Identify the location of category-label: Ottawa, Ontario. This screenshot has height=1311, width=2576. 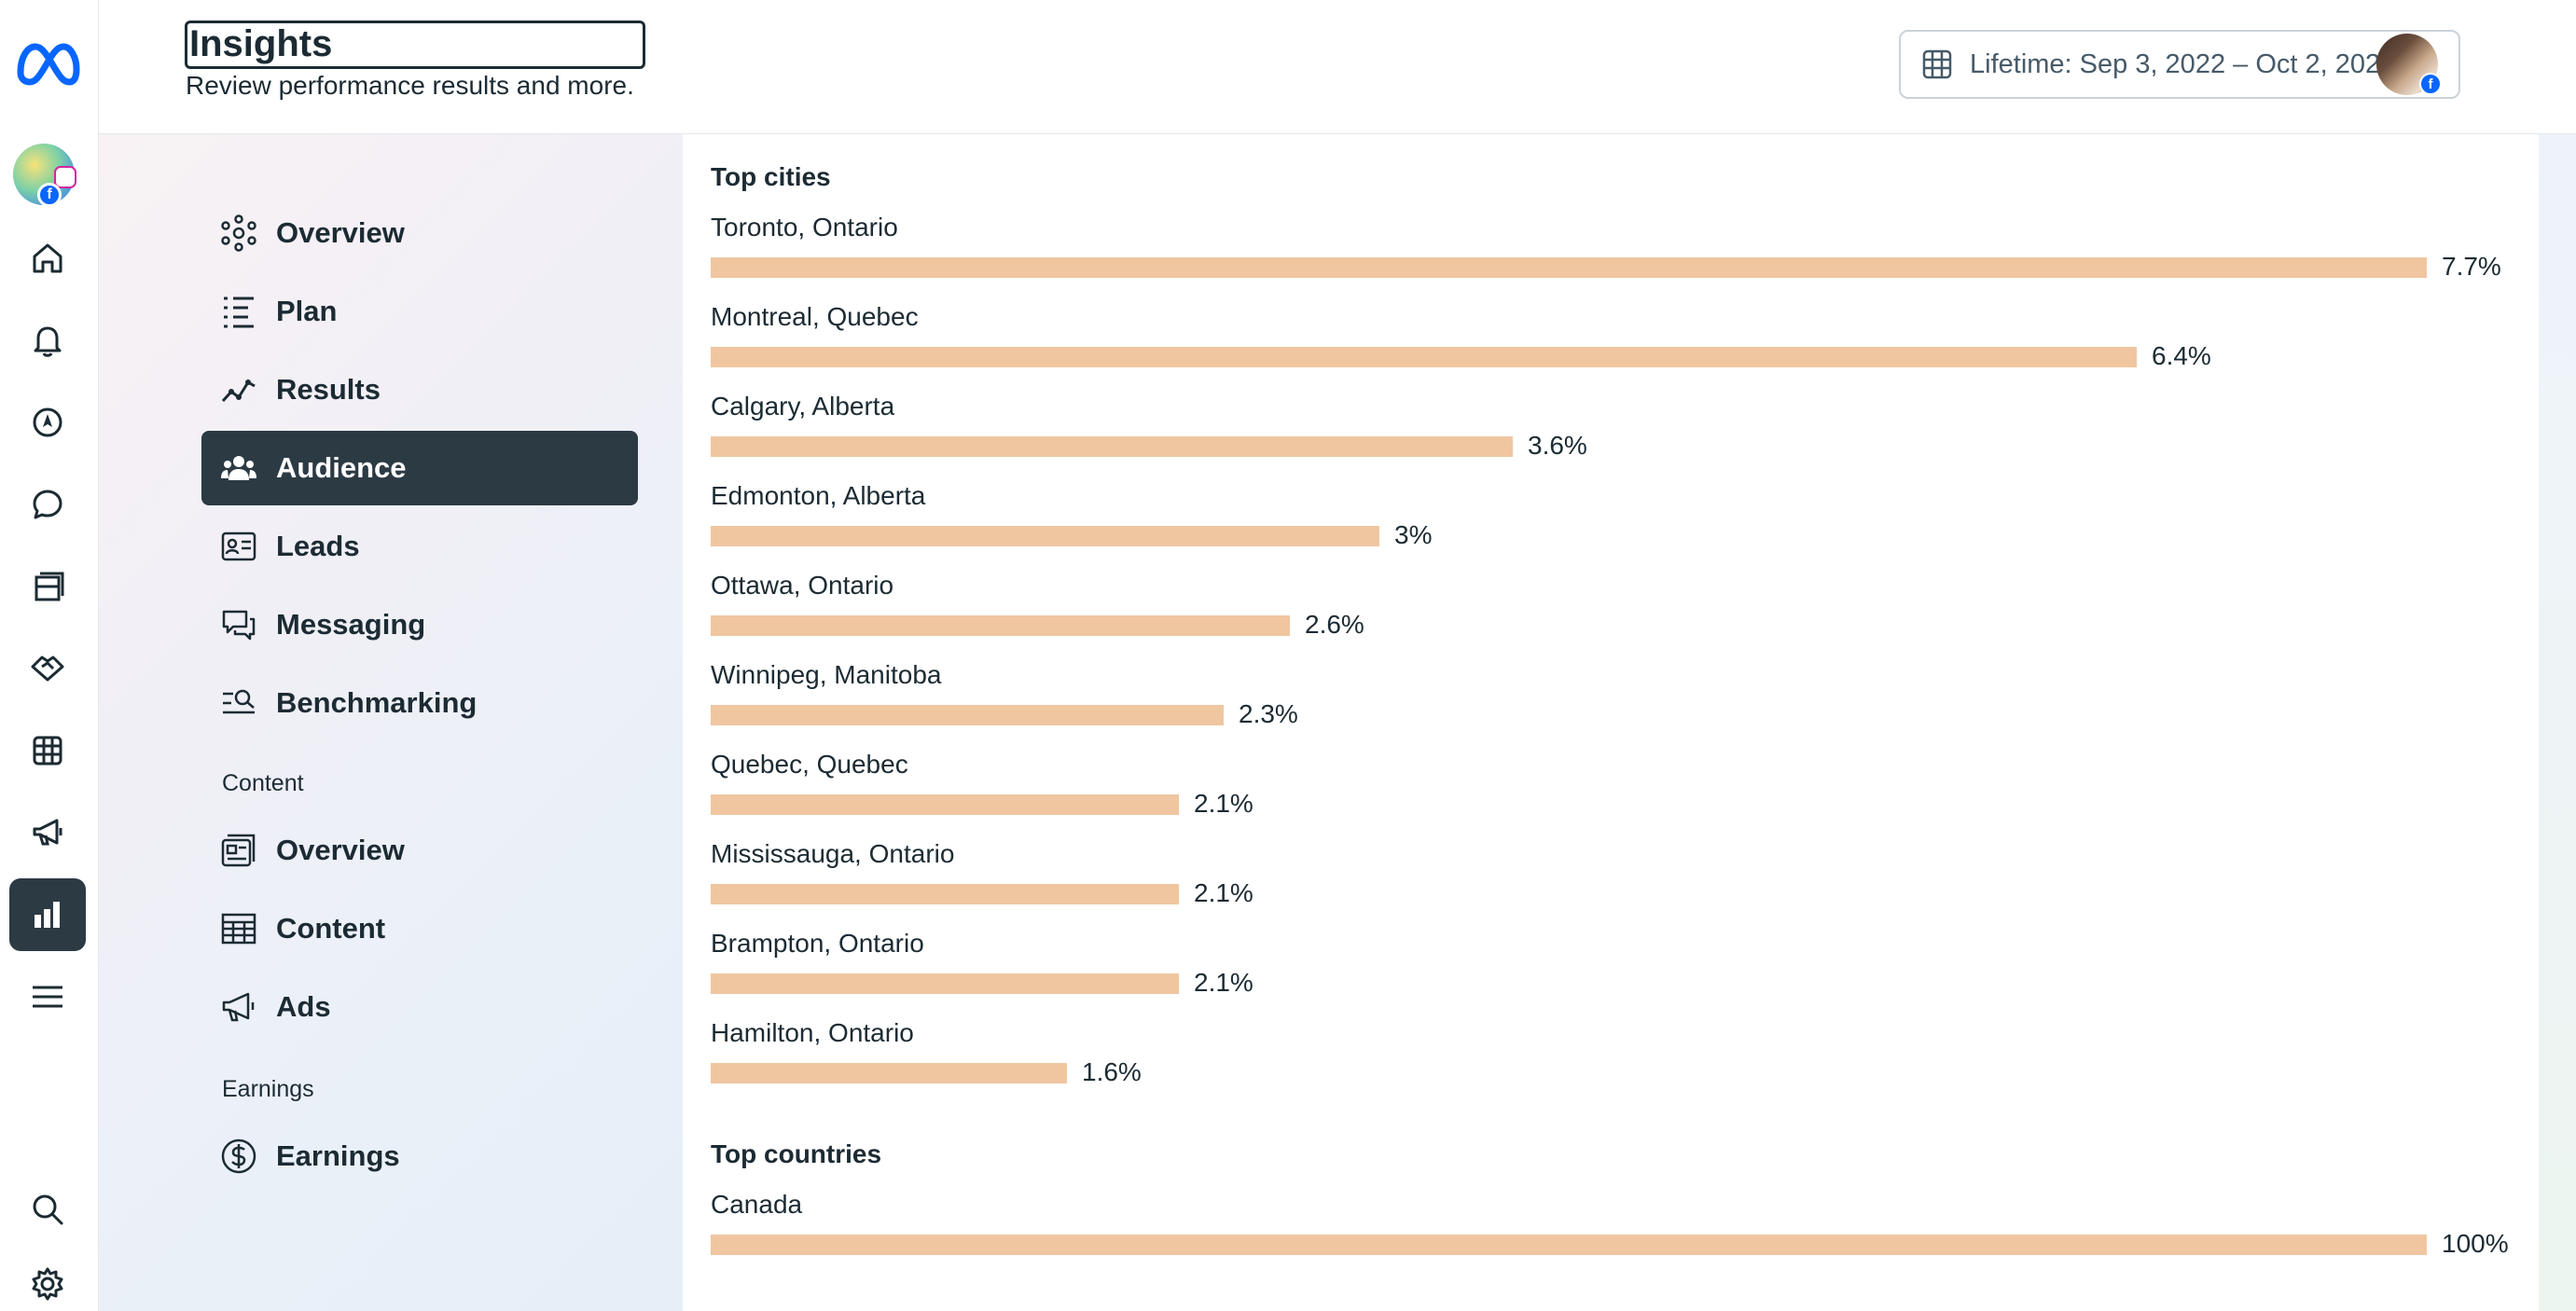
(802, 586).